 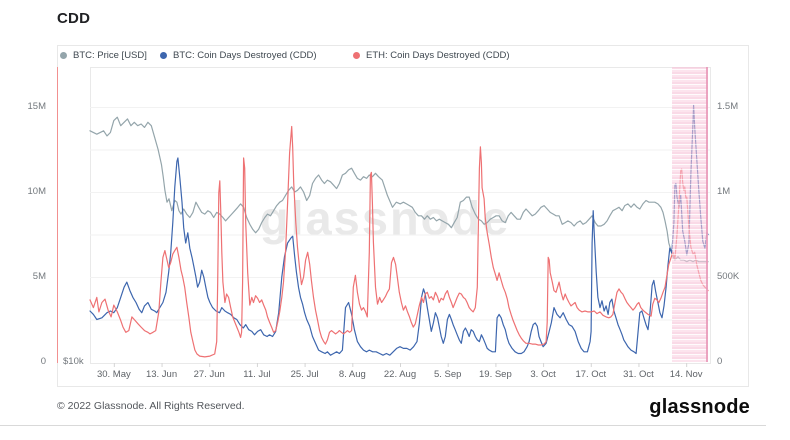 I want to click on price-axis-line, so click(x=57, y=215).